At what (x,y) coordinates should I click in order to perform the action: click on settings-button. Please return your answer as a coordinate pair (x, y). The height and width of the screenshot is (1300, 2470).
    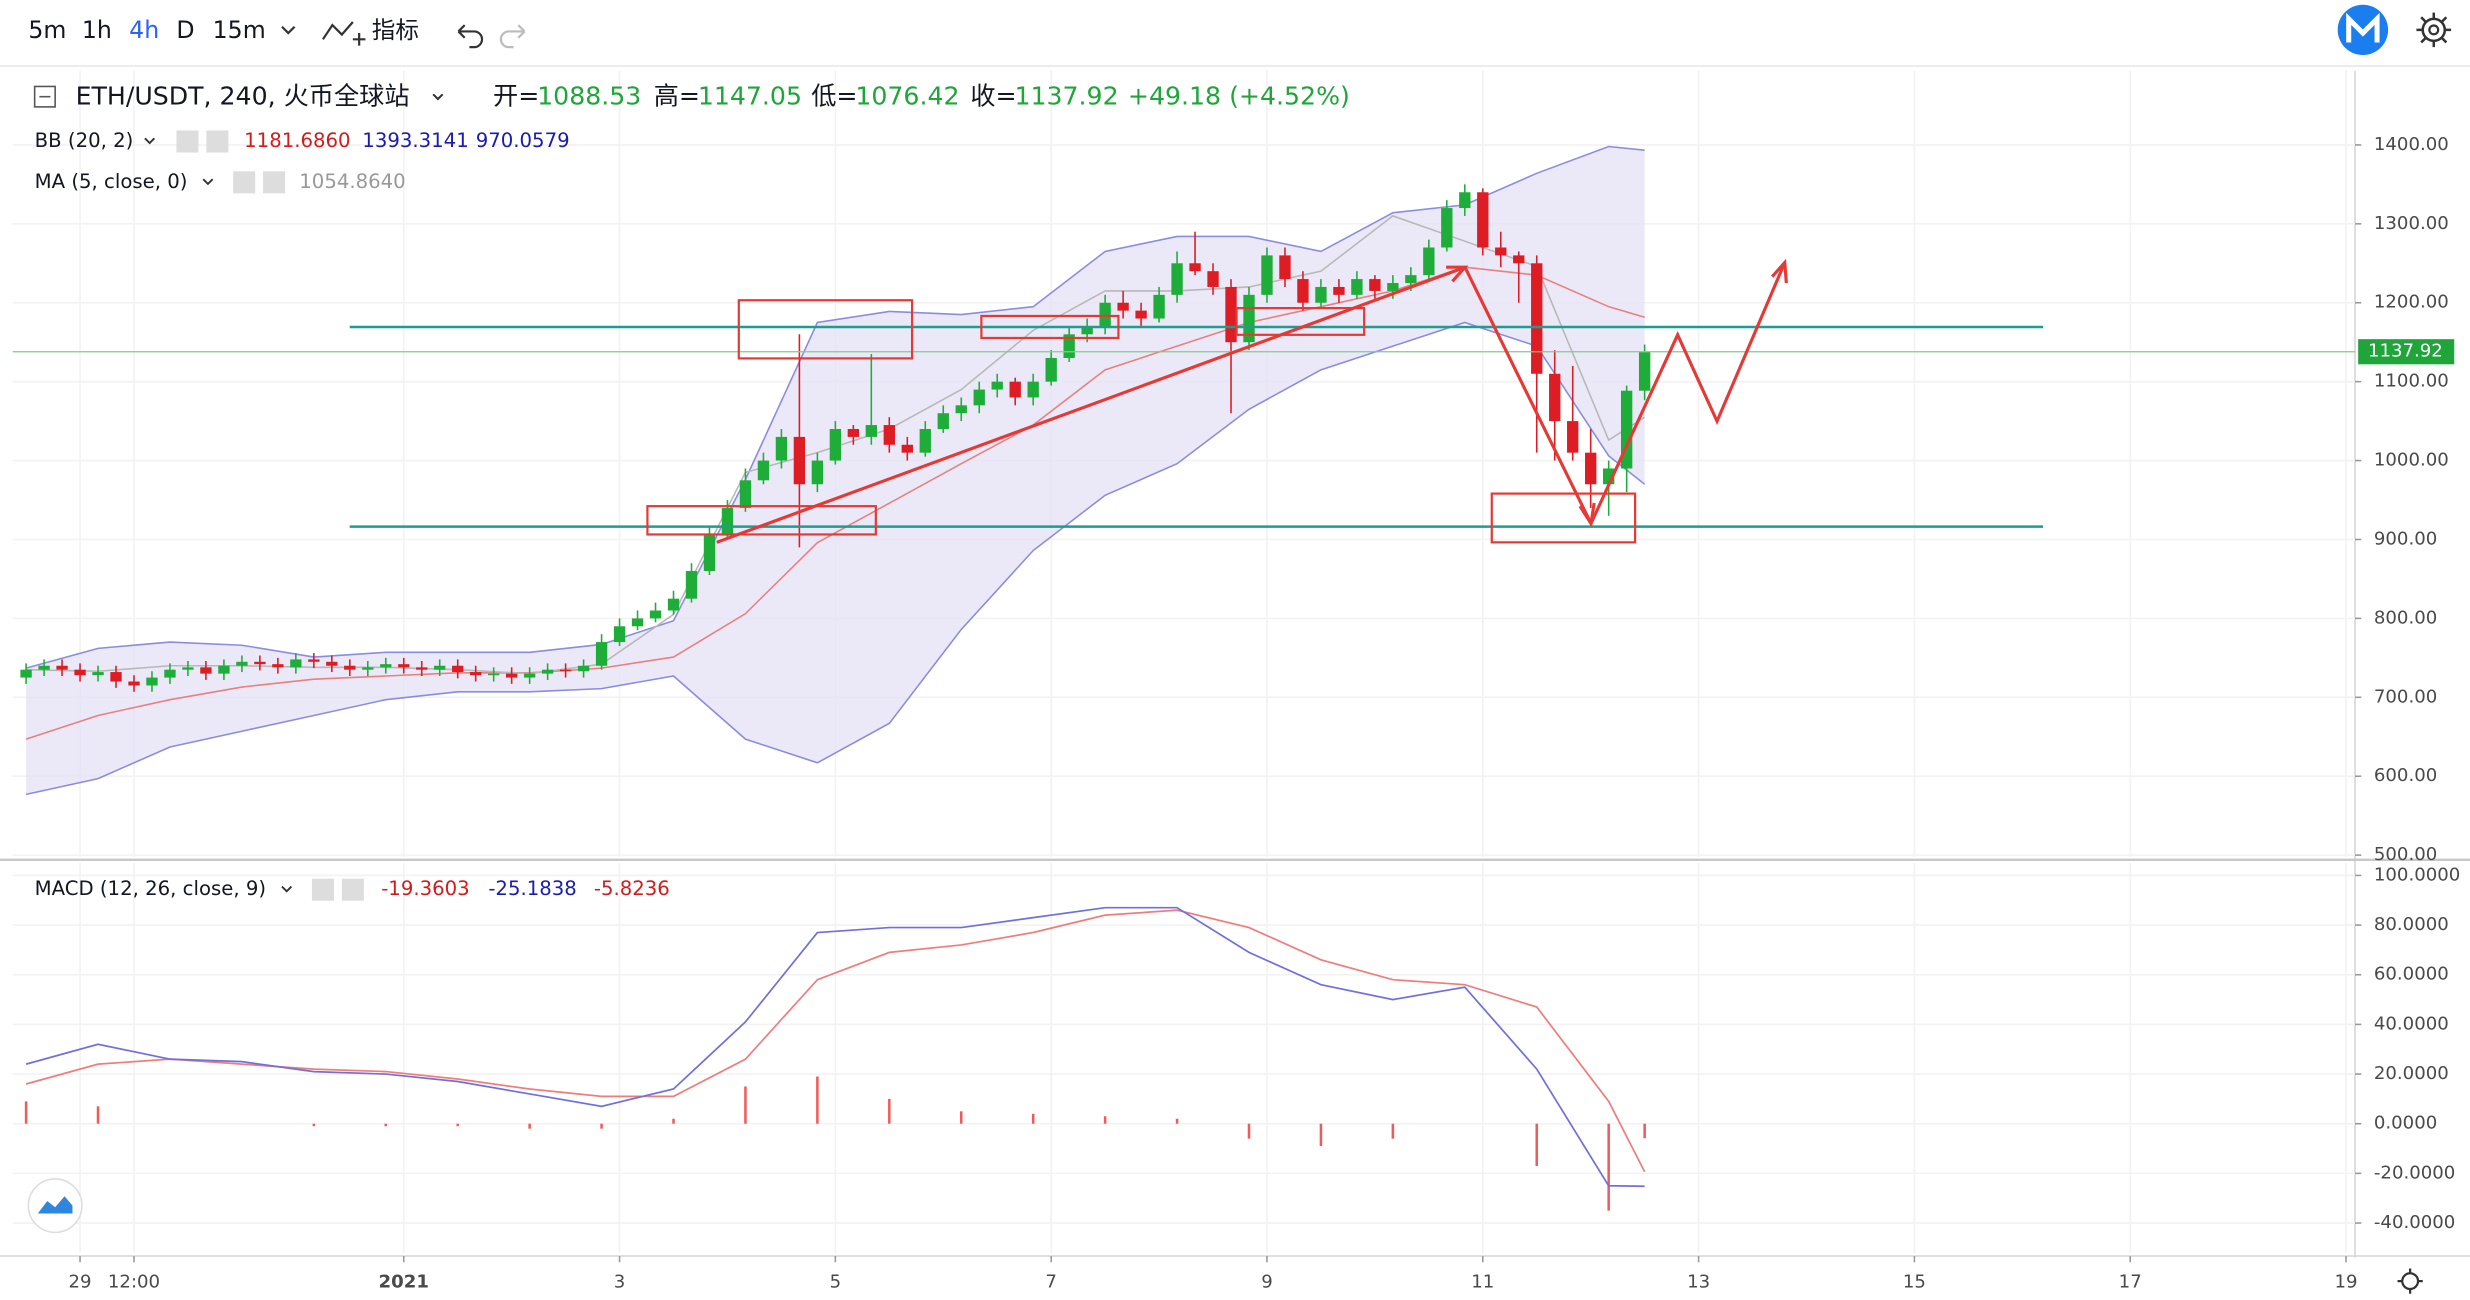
    Looking at the image, I should click on (2434, 30).